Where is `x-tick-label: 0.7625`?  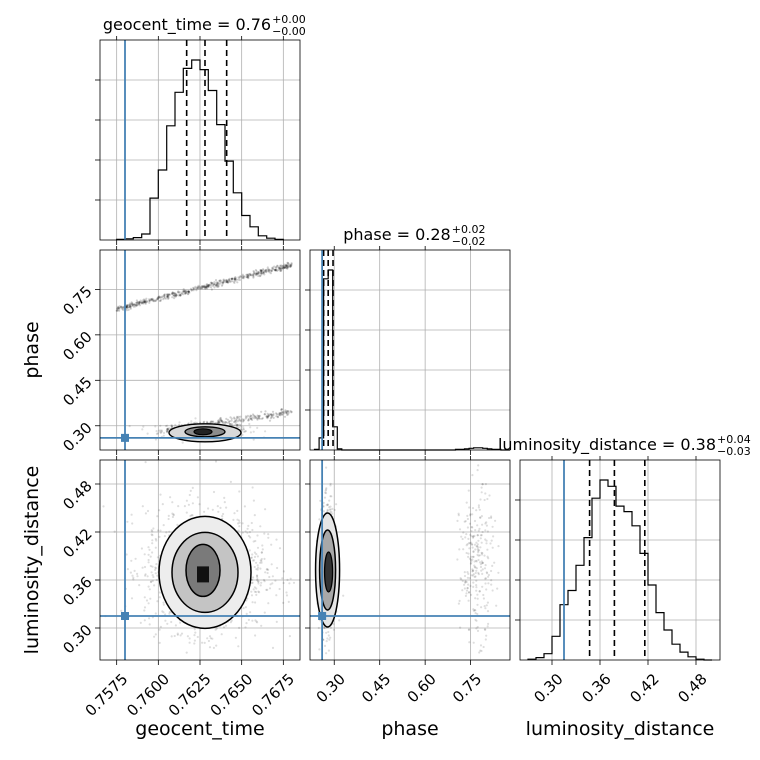
x-tick-label: 0.7625 is located at coordinates (190, 695).